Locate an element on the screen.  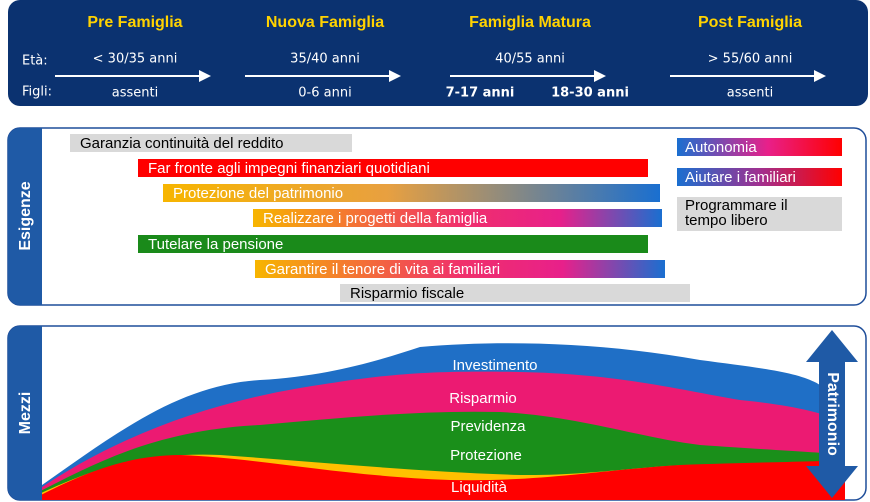
means-label: Mezzi is located at coordinates (25, 413).